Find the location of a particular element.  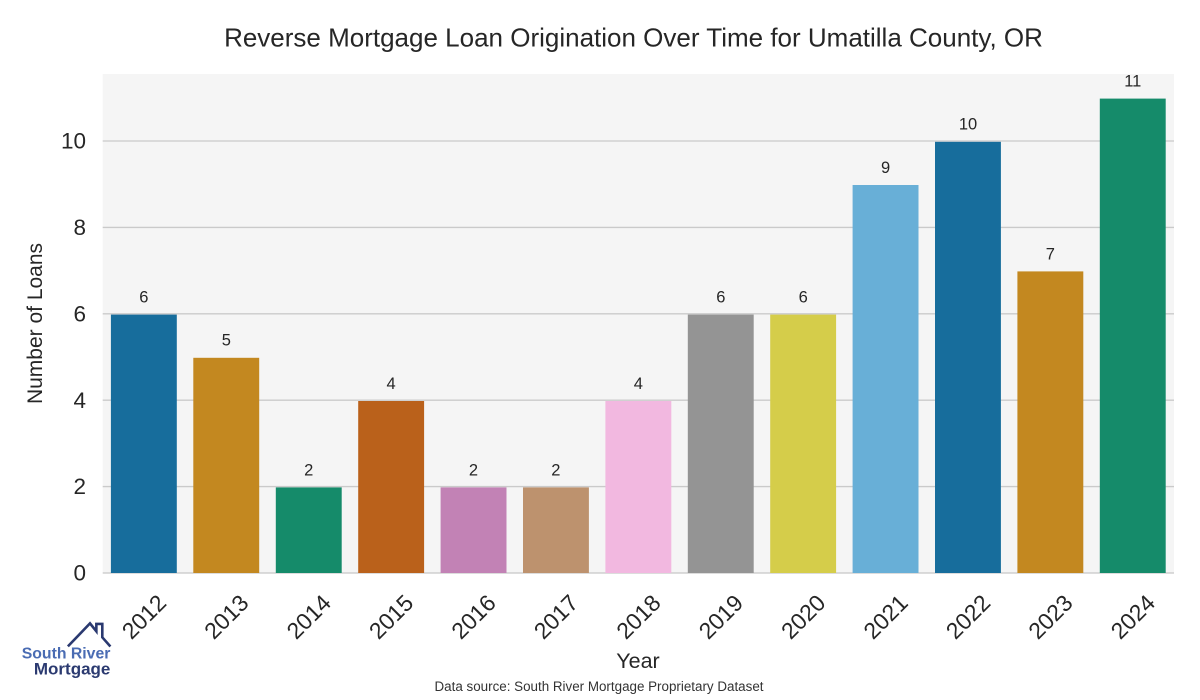

svg-text: Number of Loans is located at coordinates (35, 323).